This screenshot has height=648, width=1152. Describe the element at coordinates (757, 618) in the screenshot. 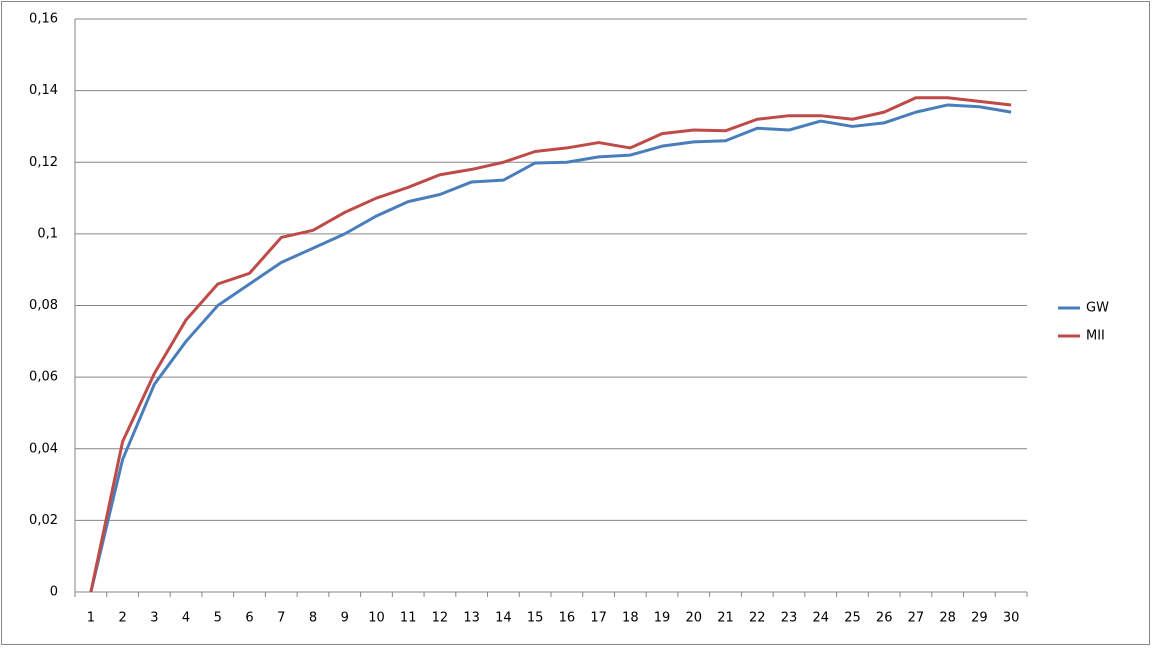

I see `x-tick-label: 22` at that location.